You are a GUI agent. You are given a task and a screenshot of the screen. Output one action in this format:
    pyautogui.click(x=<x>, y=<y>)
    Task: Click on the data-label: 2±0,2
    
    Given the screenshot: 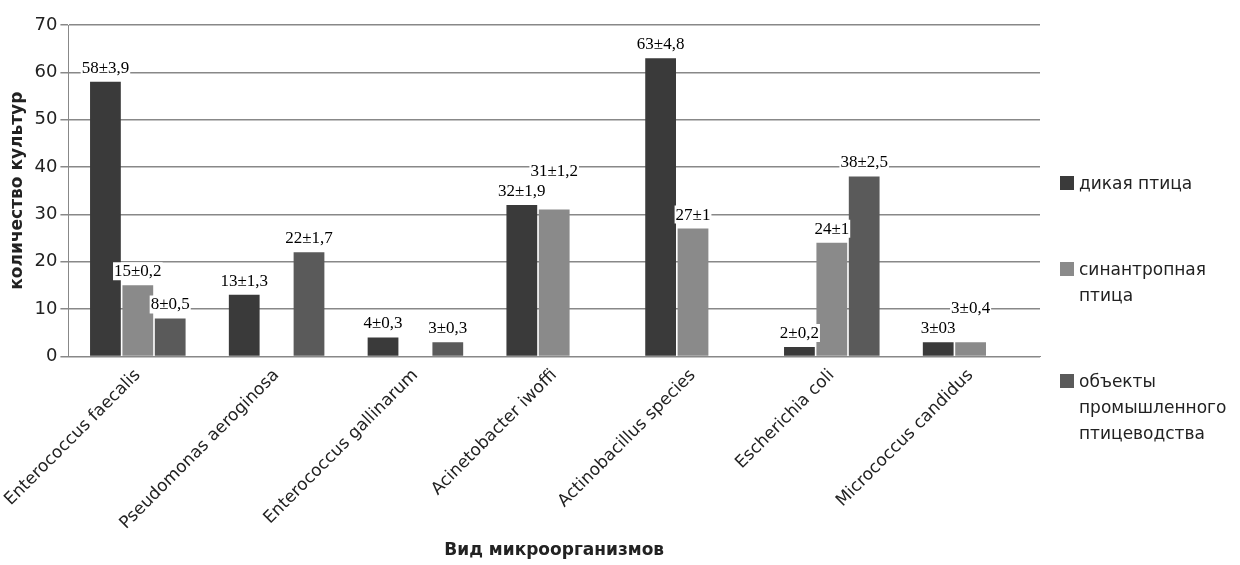 What is the action you would take?
    pyautogui.click(x=799, y=332)
    